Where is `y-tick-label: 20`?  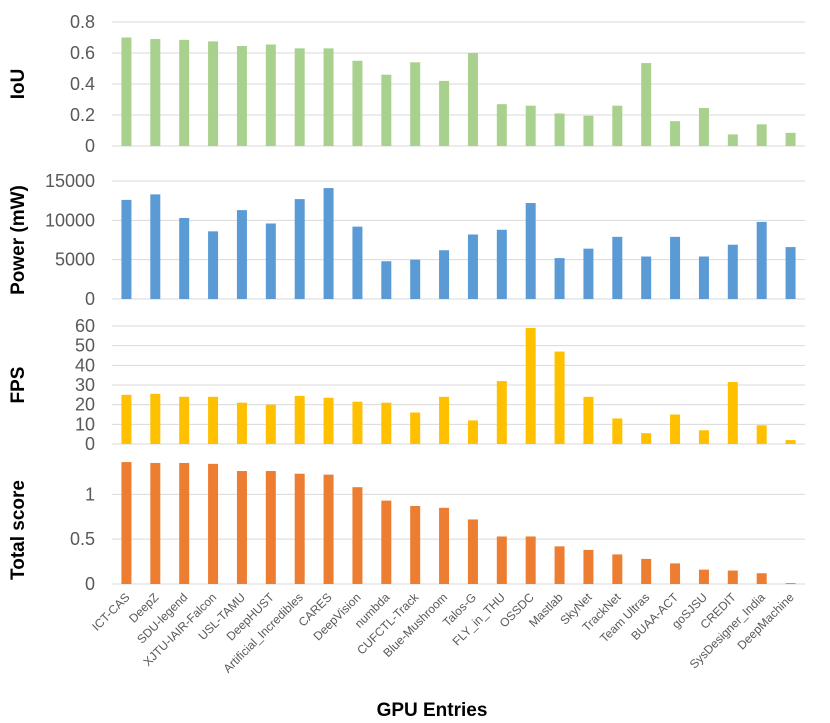
y-tick-label: 20 is located at coordinates (85, 405).